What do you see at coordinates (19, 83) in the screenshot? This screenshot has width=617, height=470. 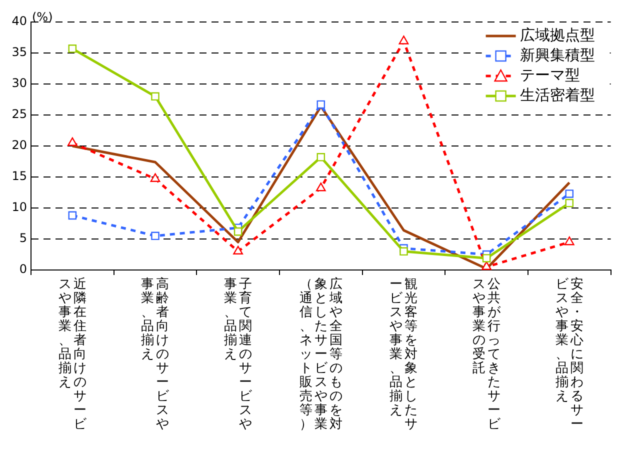 I see `y-tick-label: 30` at bounding box center [19, 83].